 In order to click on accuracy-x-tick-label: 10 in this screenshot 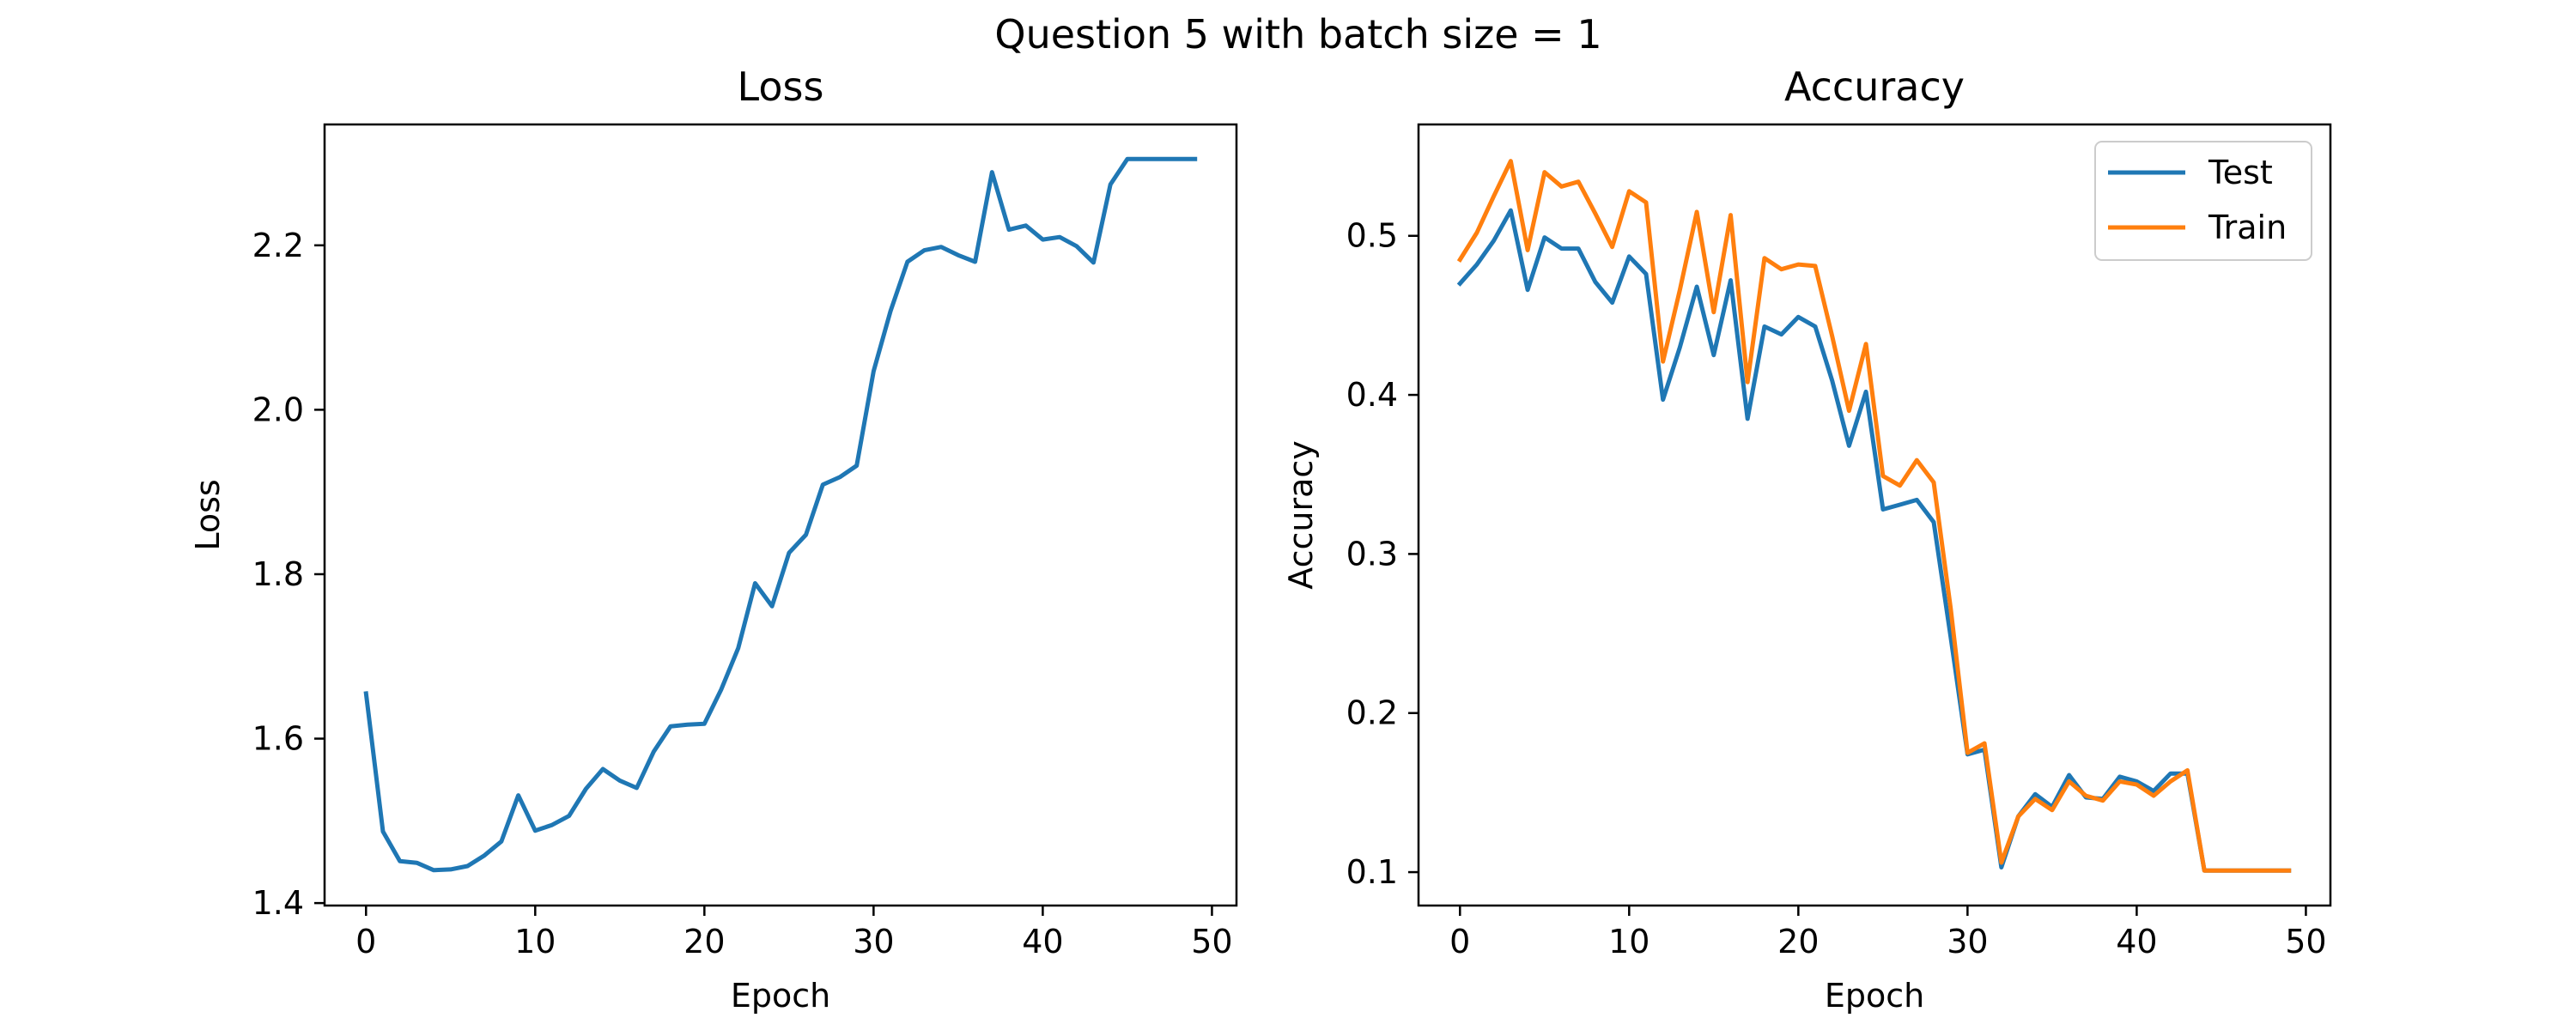, I will do `click(1628, 941)`.